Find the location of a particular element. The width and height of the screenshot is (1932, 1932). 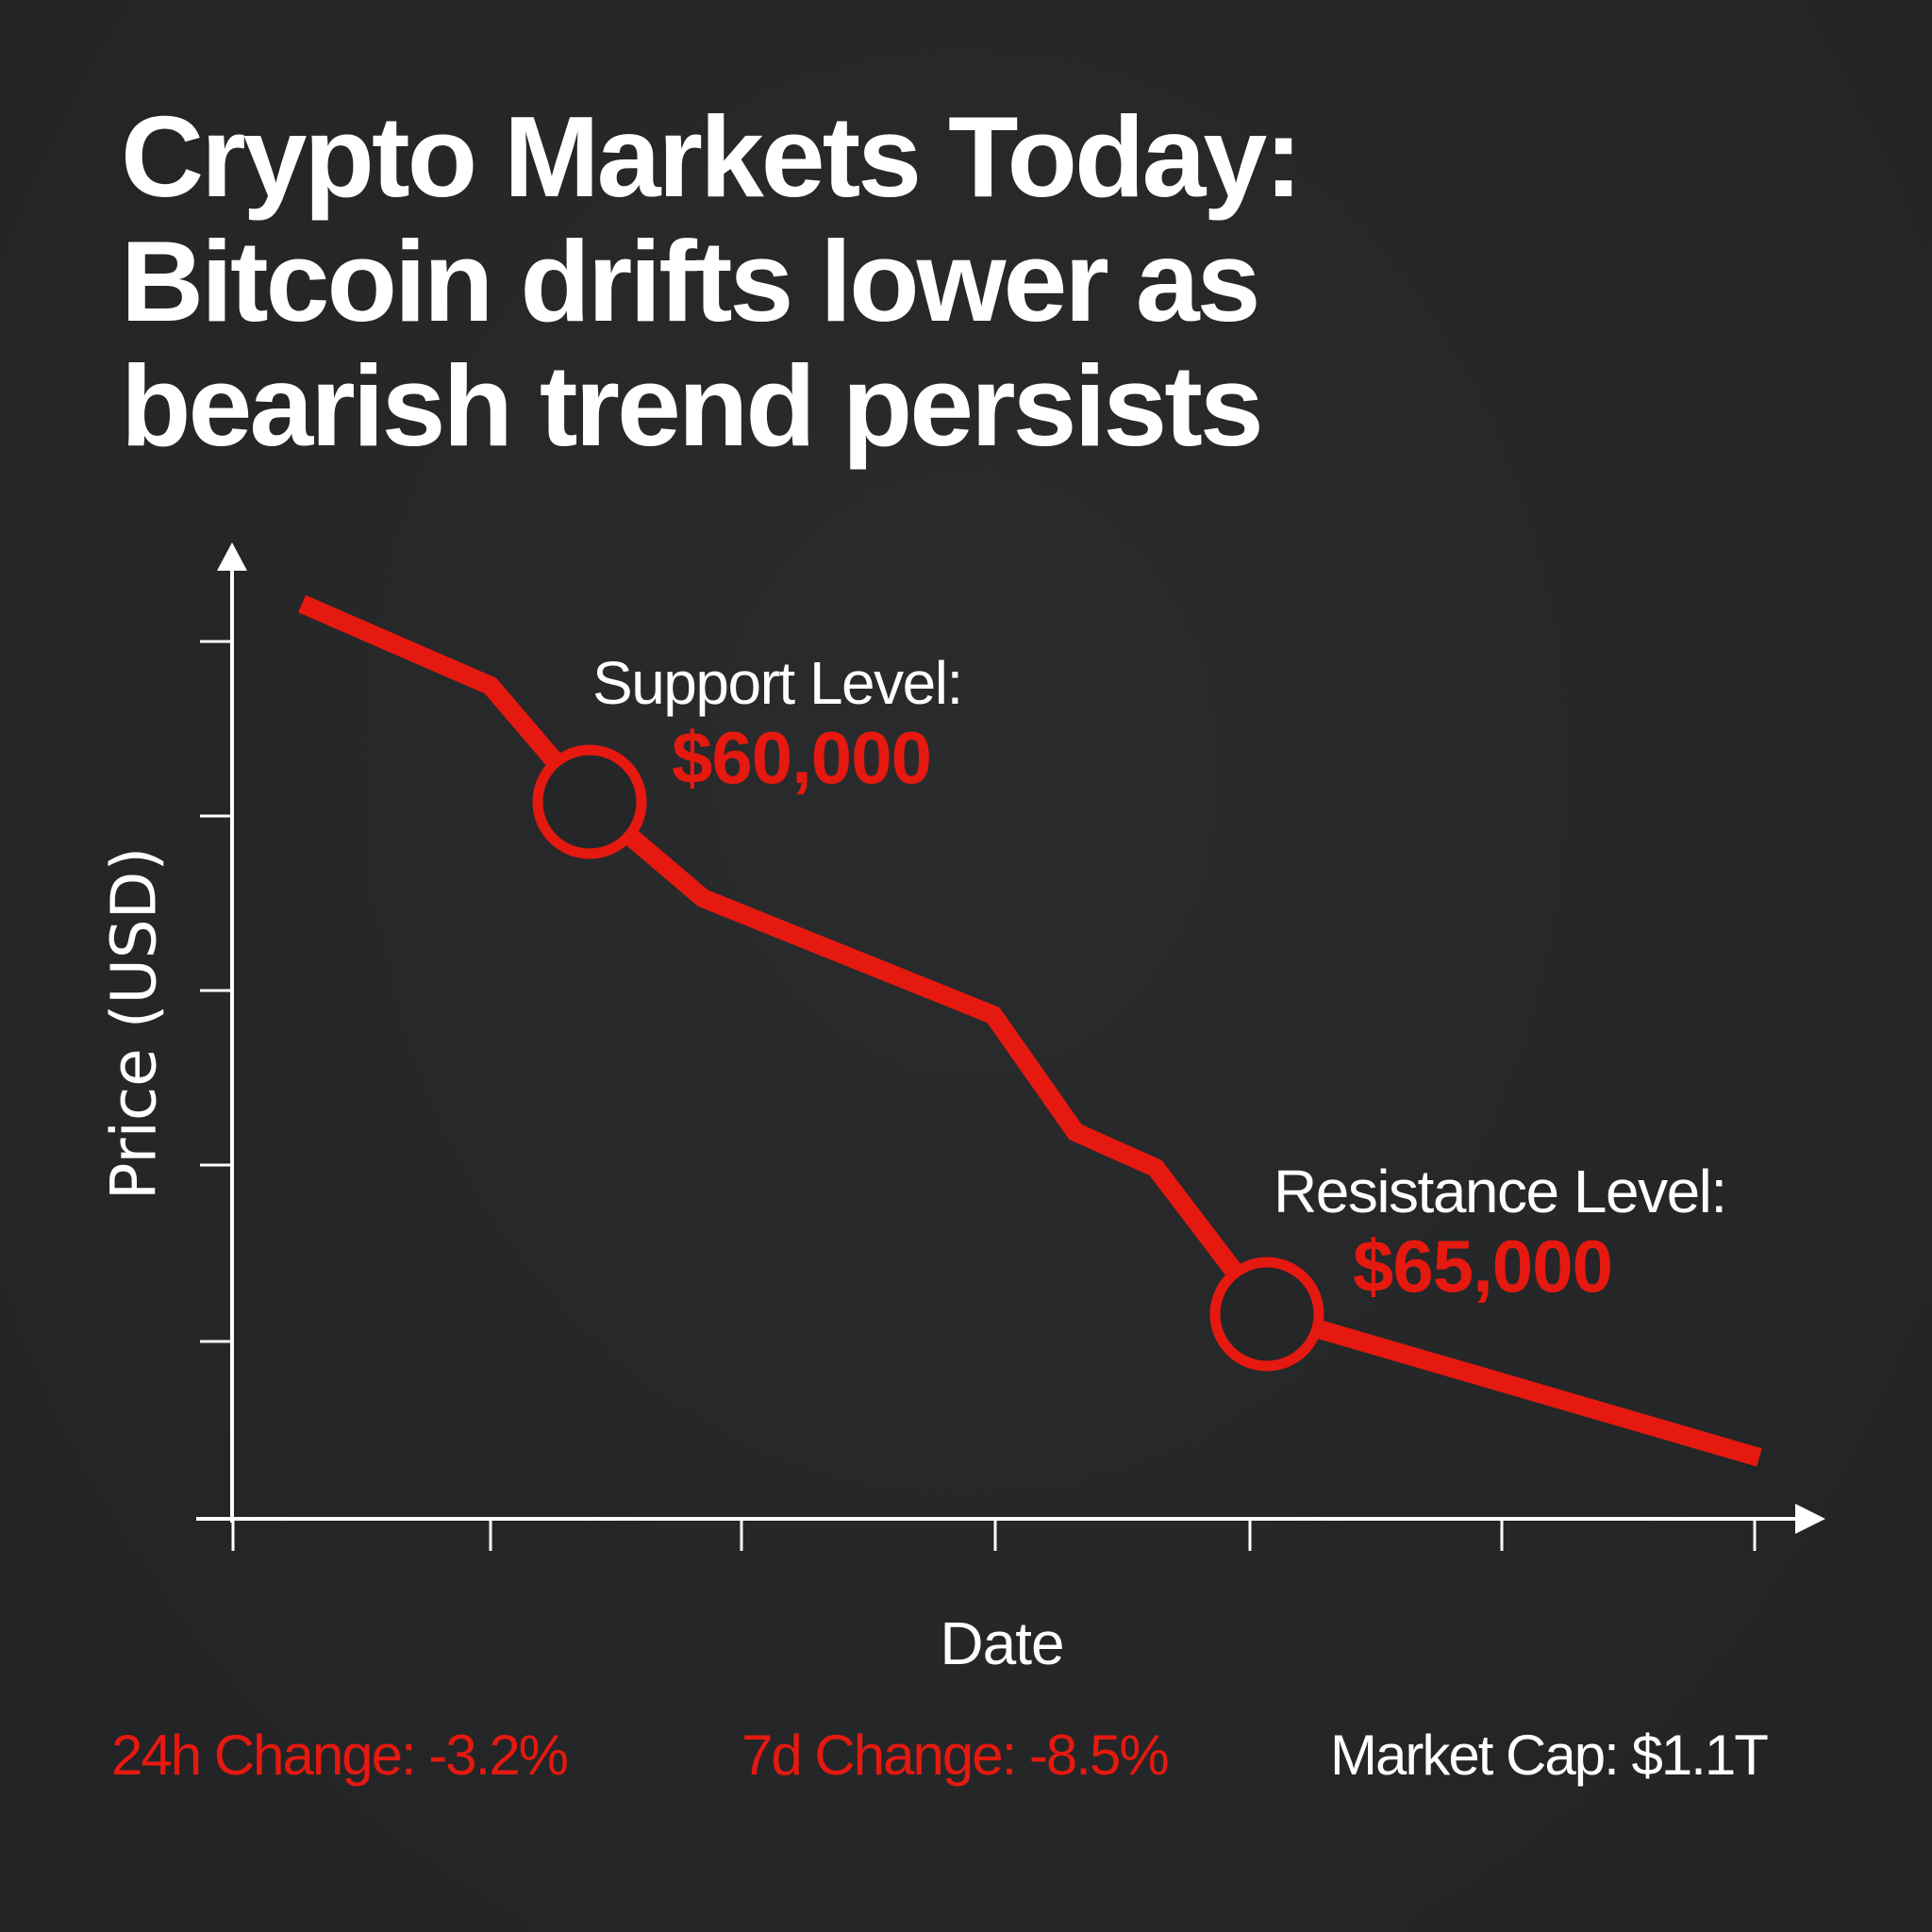

x-axis is located at coordinates (1011, 1519).